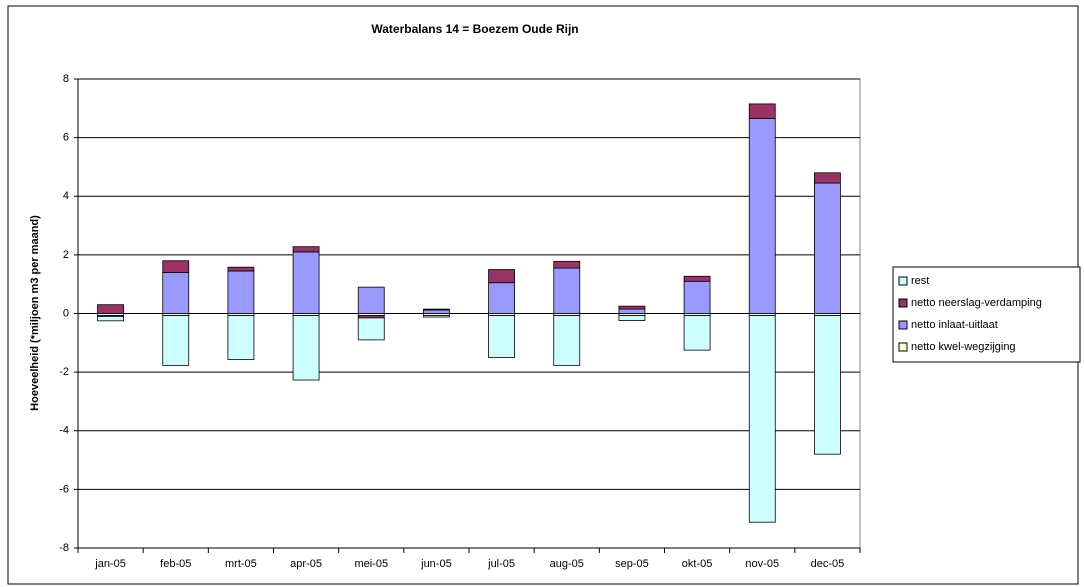  Describe the element at coordinates (567, 564) in the screenshot. I see `x-tick-label: aug-05` at that location.